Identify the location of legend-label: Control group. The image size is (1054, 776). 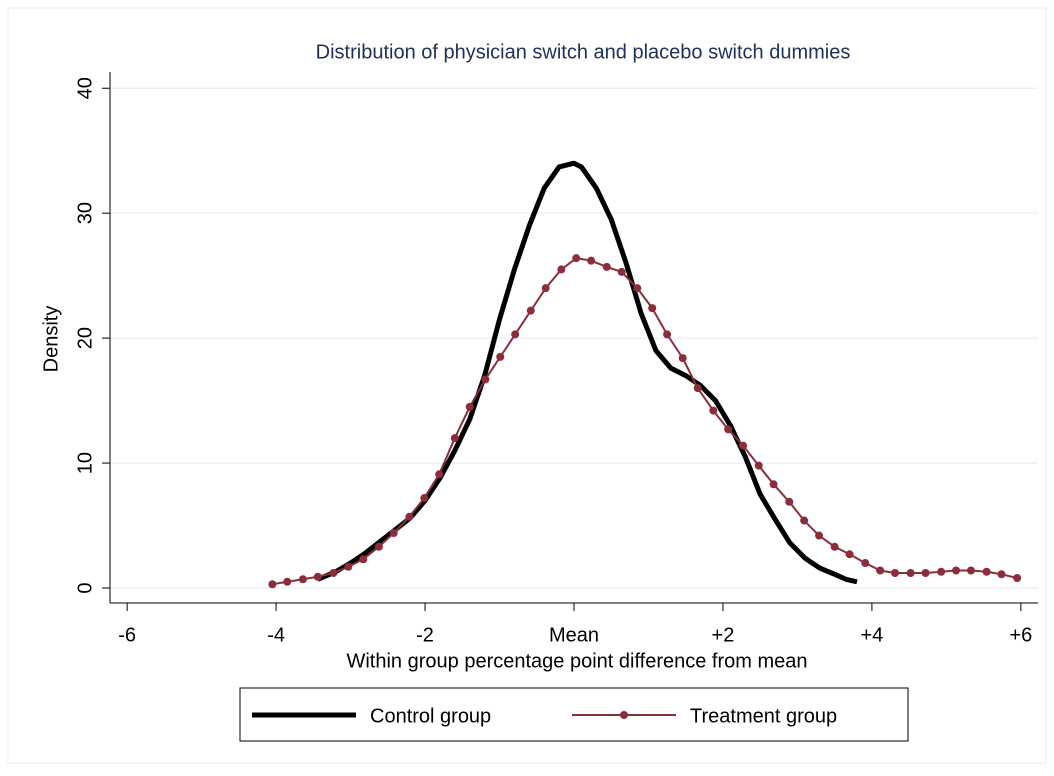
(430, 716).